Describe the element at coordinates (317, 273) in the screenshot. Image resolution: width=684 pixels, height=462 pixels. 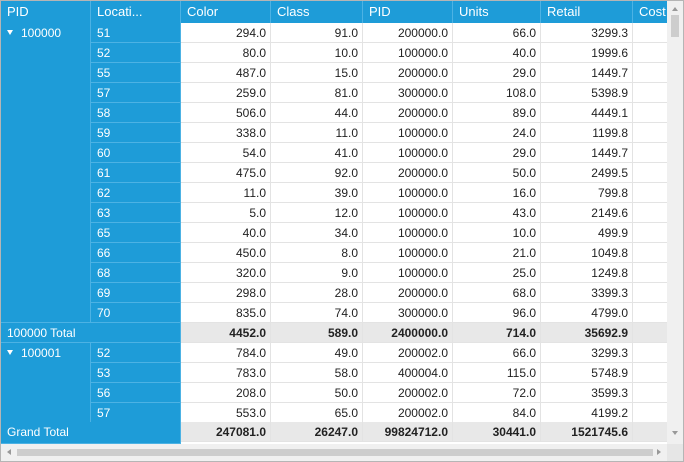
I see `value-cell: 9.0` at that location.